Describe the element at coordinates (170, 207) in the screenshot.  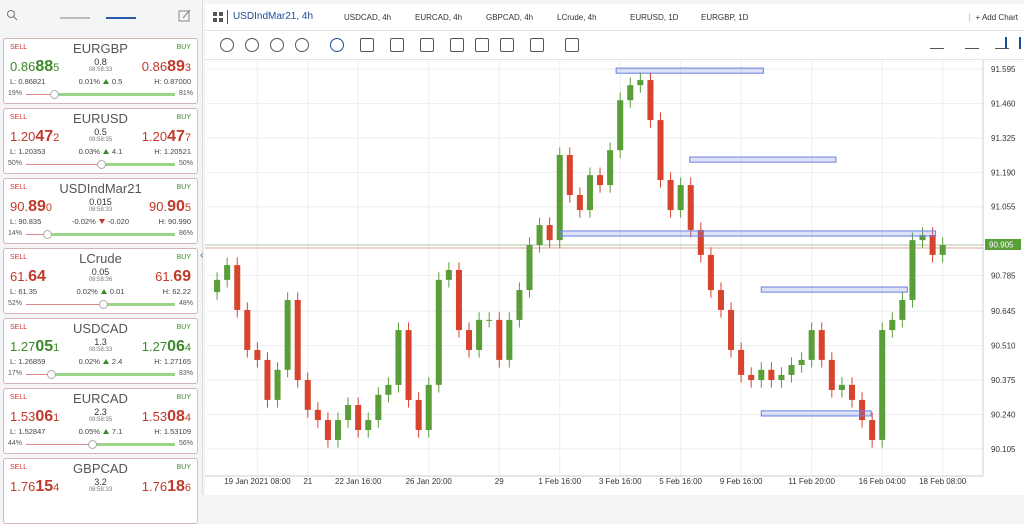
I see `buy-price: 90.905` at that location.